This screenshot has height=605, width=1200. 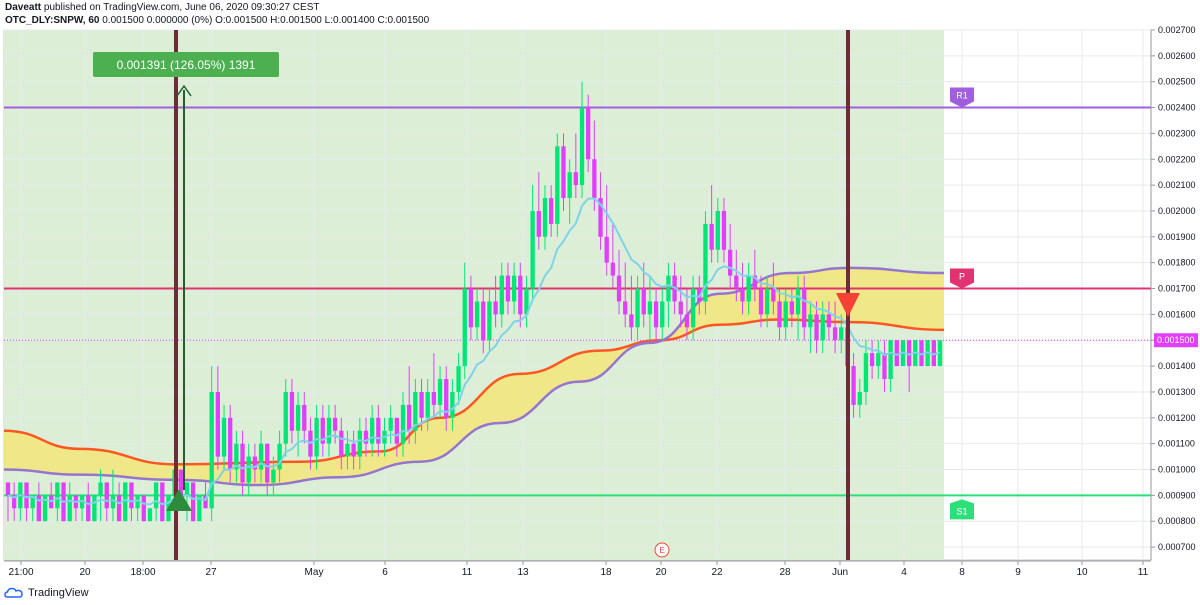 I want to click on price-tick-label: 0.001300, so click(x=1177, y=392).